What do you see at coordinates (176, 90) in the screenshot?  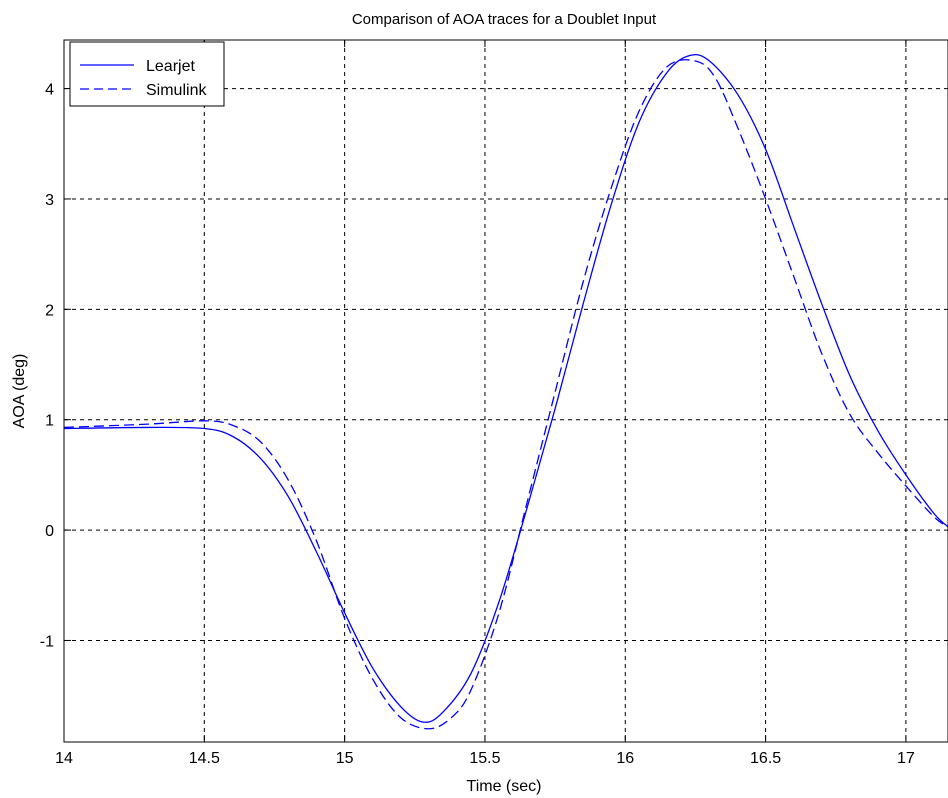 I see `legend-label-simulink: Simulink` at bounding box center [176, 90].